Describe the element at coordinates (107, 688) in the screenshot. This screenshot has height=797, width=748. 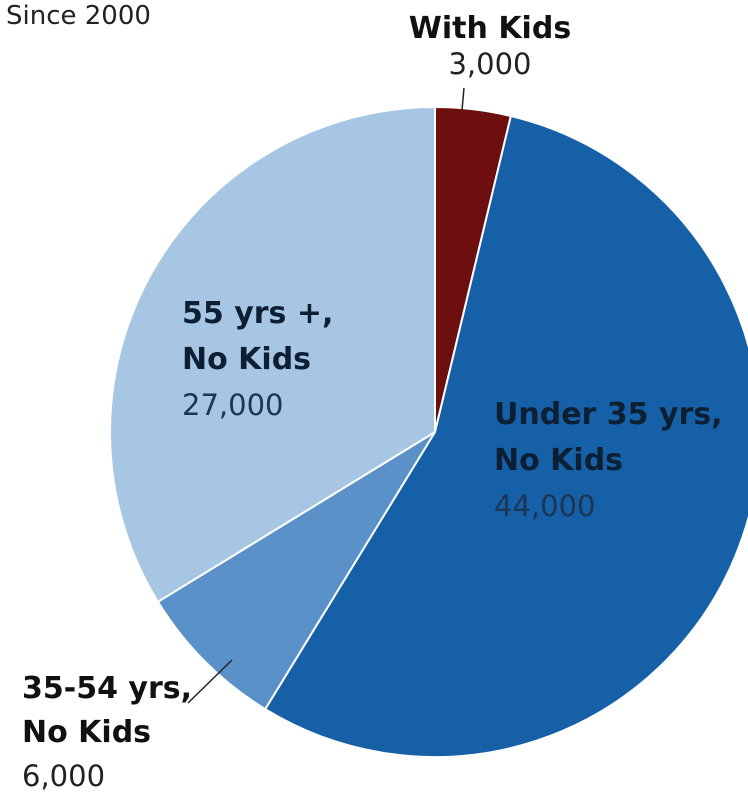
I see `slice-label-name: 35-54 yrs,` at that location.